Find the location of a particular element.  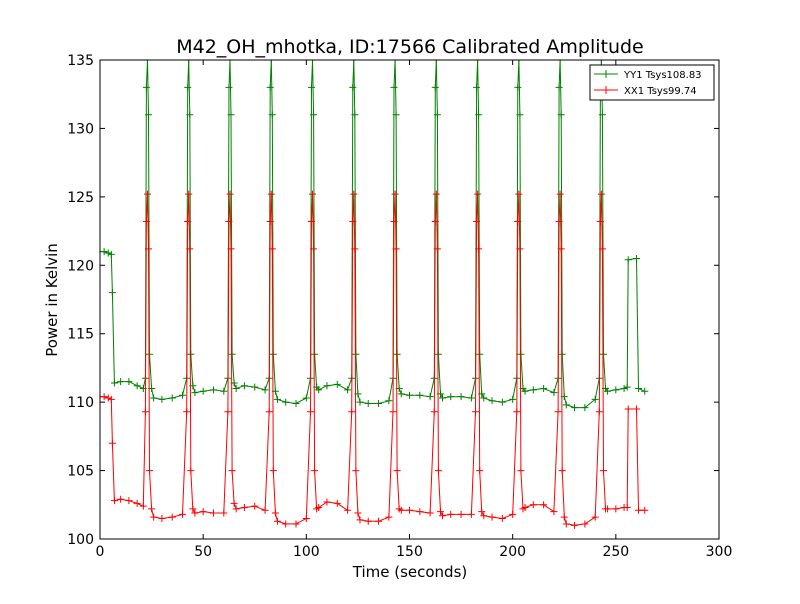

legend: YY1 Tsys108.83 XX1 Tsys99.74 is located at coordinates (652, 82).